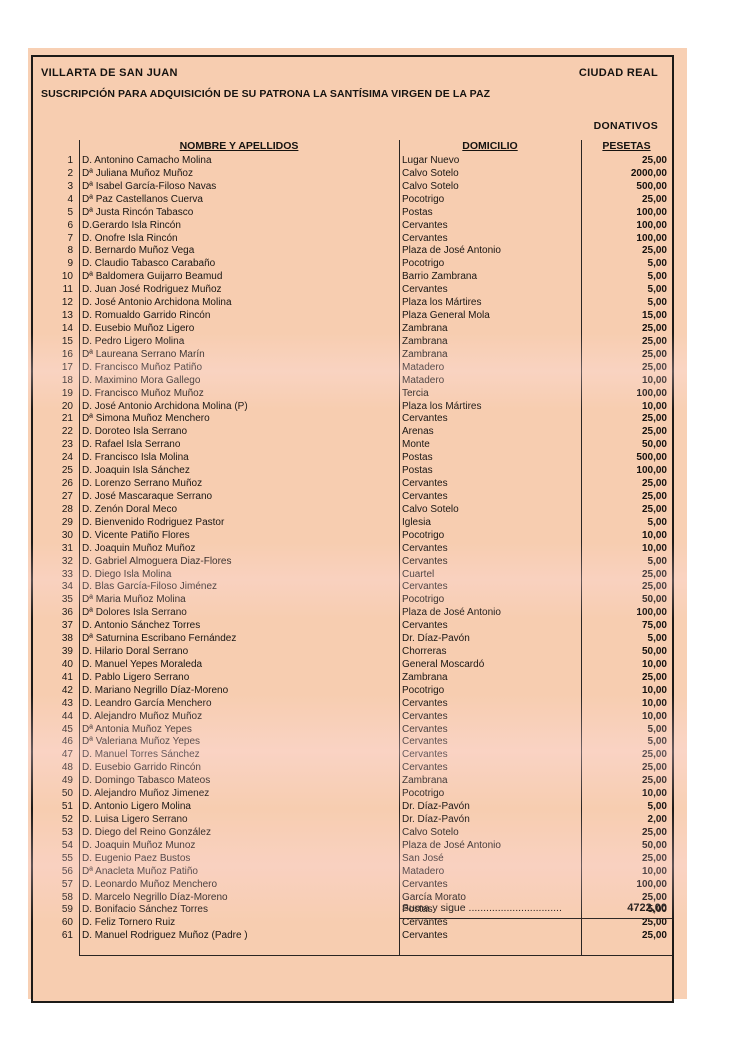 The height and width of the screenshot is (1057, 747). I want to click on subscriber-name: D. Hilario Doral Serrano, so click(135, 652).